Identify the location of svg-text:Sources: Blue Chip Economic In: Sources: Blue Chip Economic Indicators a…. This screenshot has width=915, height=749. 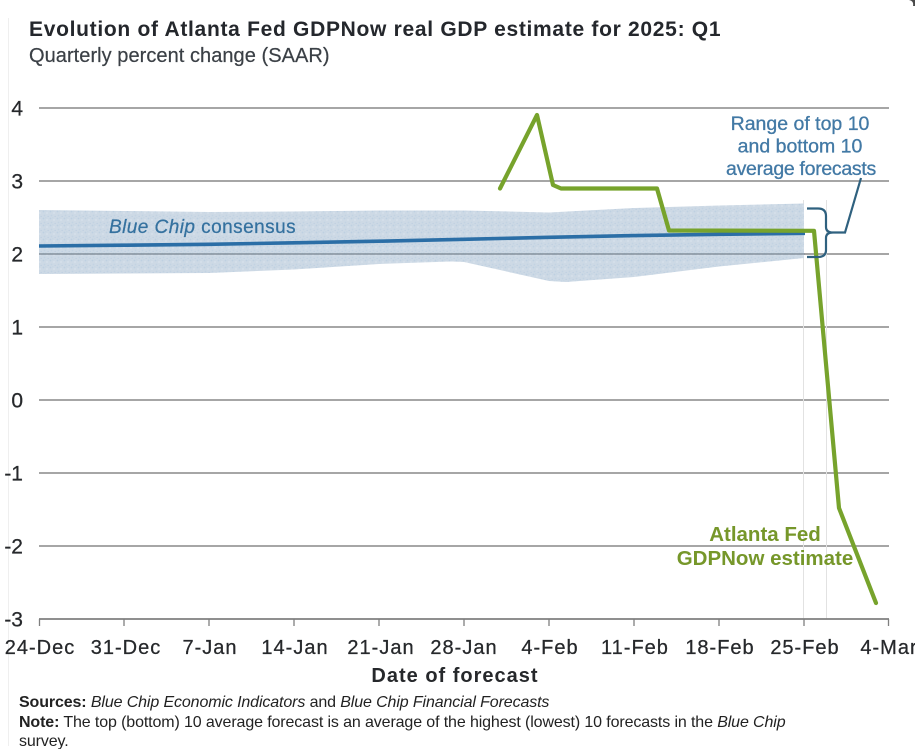
(284, 702).